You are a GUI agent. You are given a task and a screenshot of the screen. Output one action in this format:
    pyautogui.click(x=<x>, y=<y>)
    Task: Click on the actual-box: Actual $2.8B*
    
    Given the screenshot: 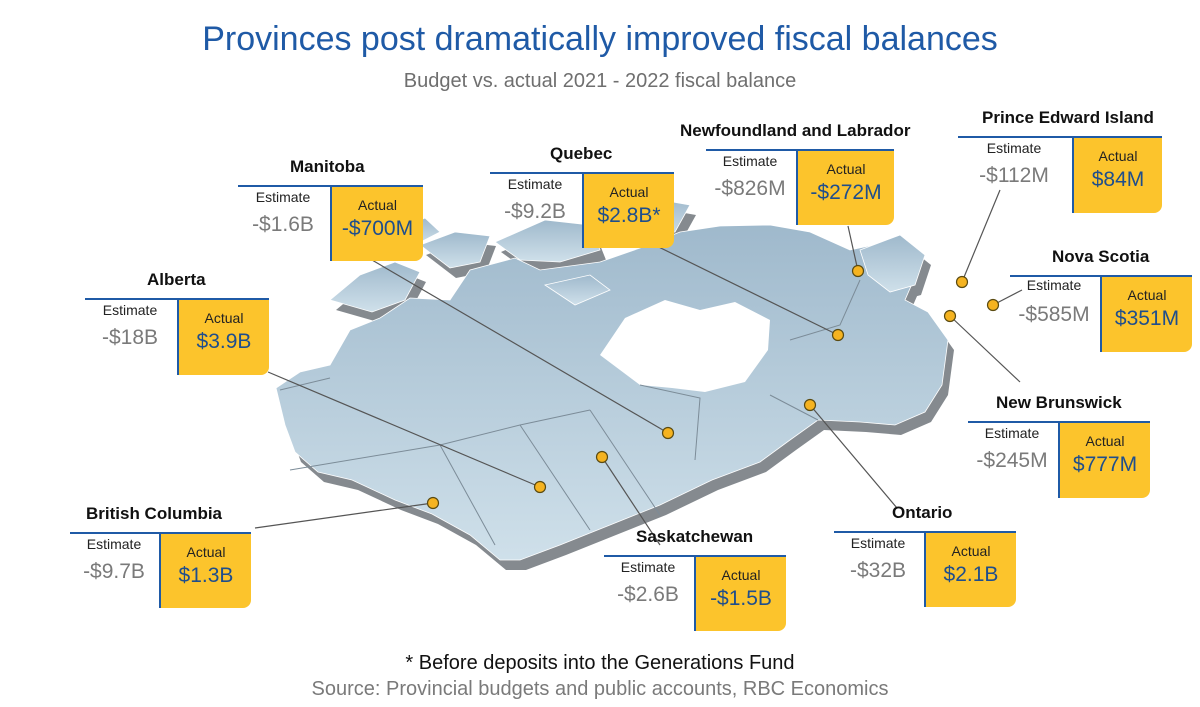 What is the action you would take?
    pyautogui.click(x=628, y=210)
    